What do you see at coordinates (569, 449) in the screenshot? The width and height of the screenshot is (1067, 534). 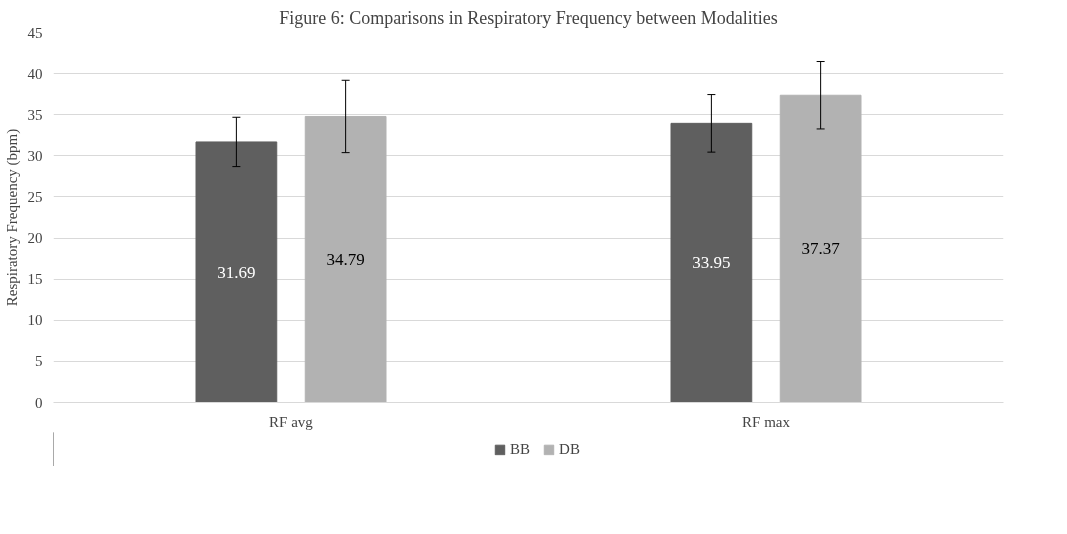 I see `legend-label: DB` at bounding box center [569, 449].